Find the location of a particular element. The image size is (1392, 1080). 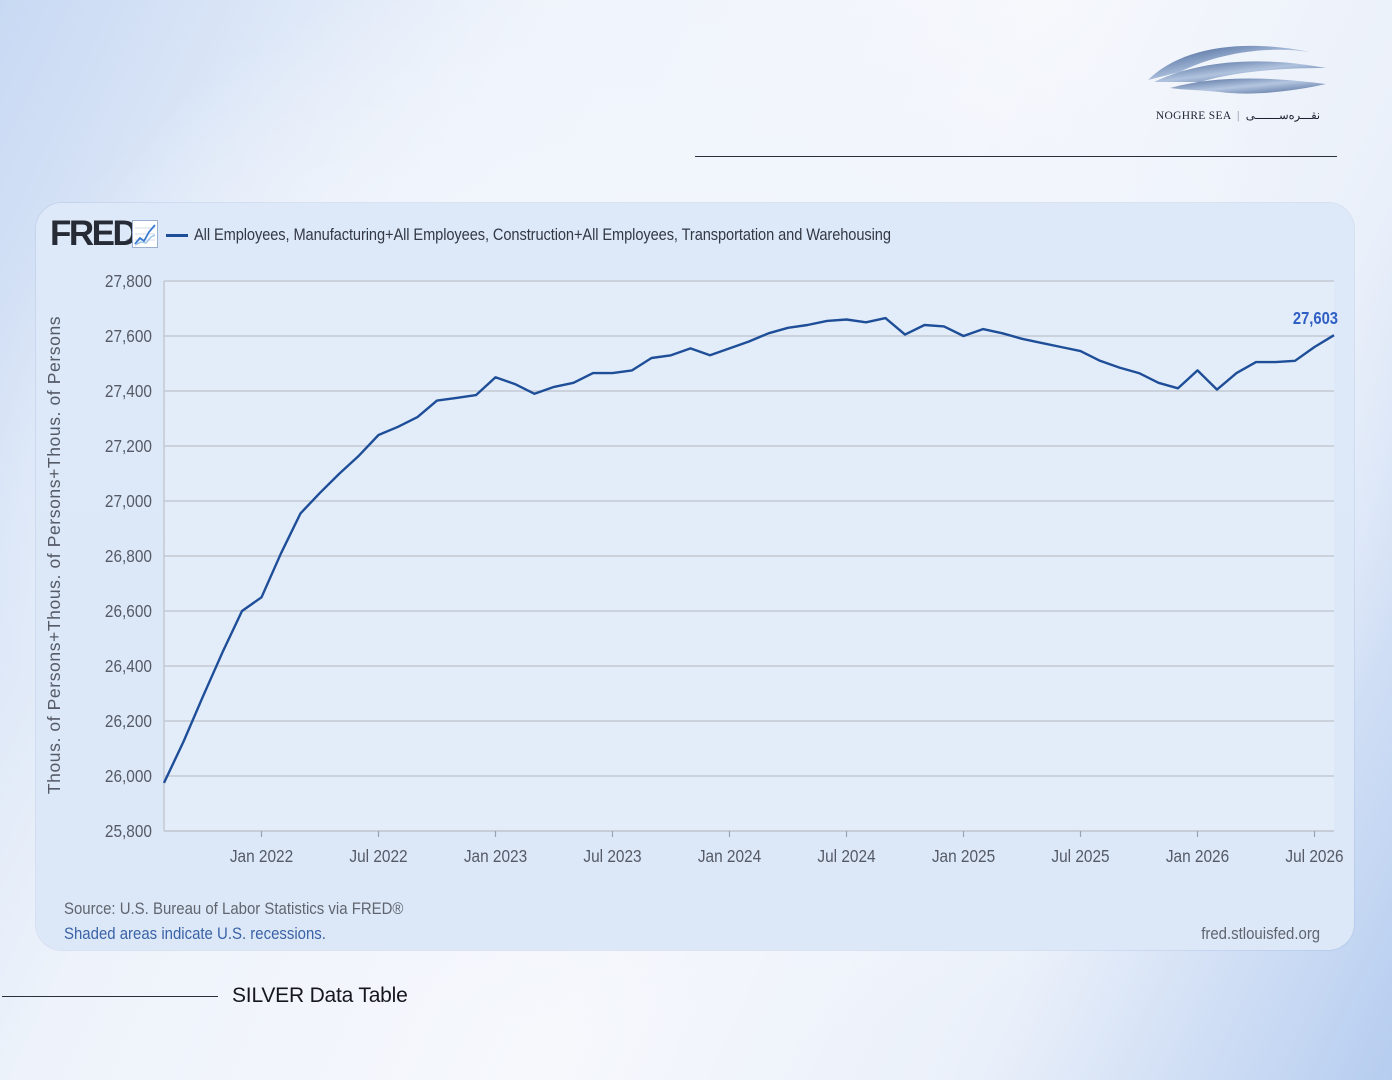

brand-name: NOGHRE SEA | نقـــره‌ســـــــی is located at coordinates (1238, 115).